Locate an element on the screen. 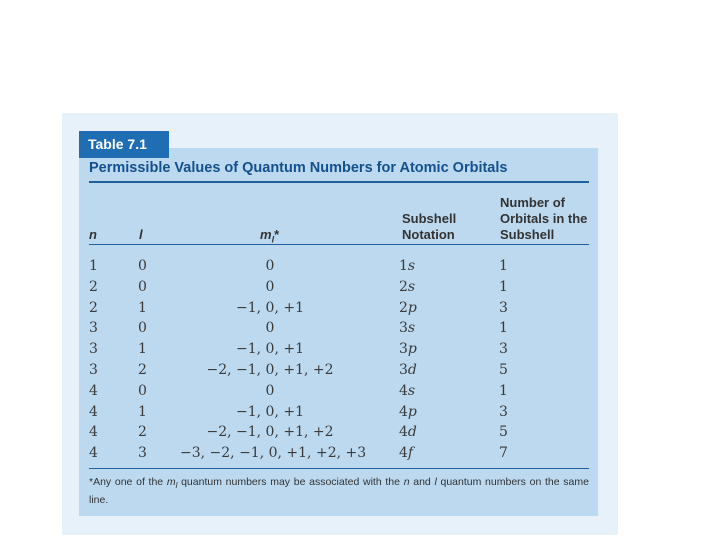 The image size is (720, 540). cell-subshell: 3p is located at coordinates (408, 349).